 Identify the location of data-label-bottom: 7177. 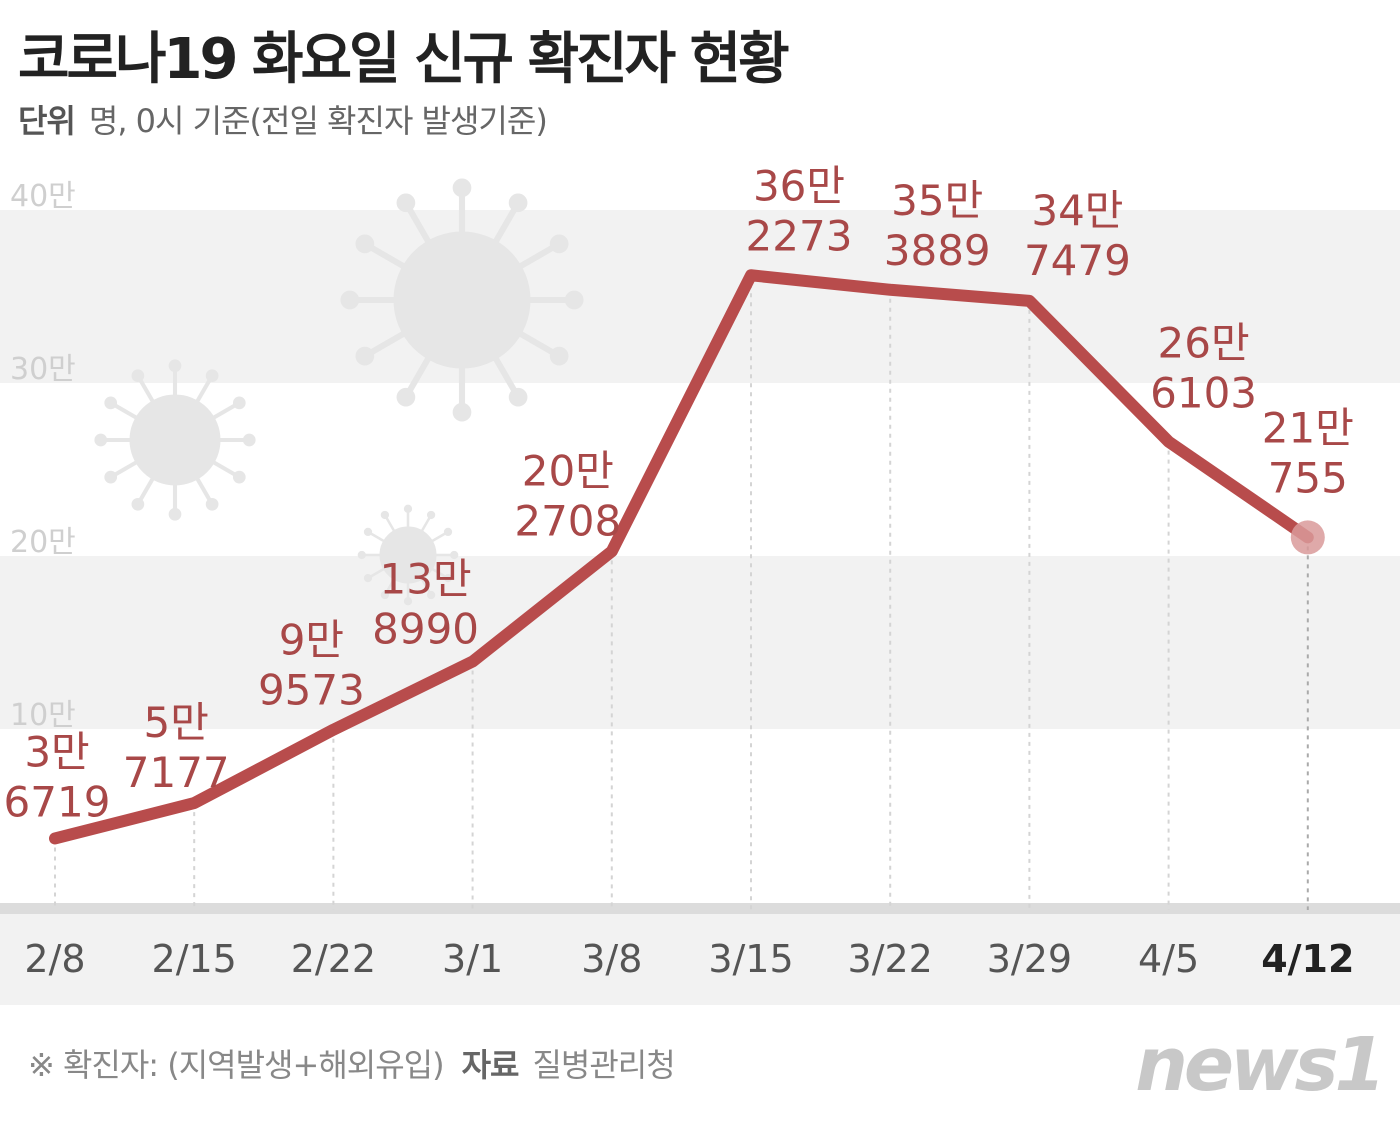
(176, 772).